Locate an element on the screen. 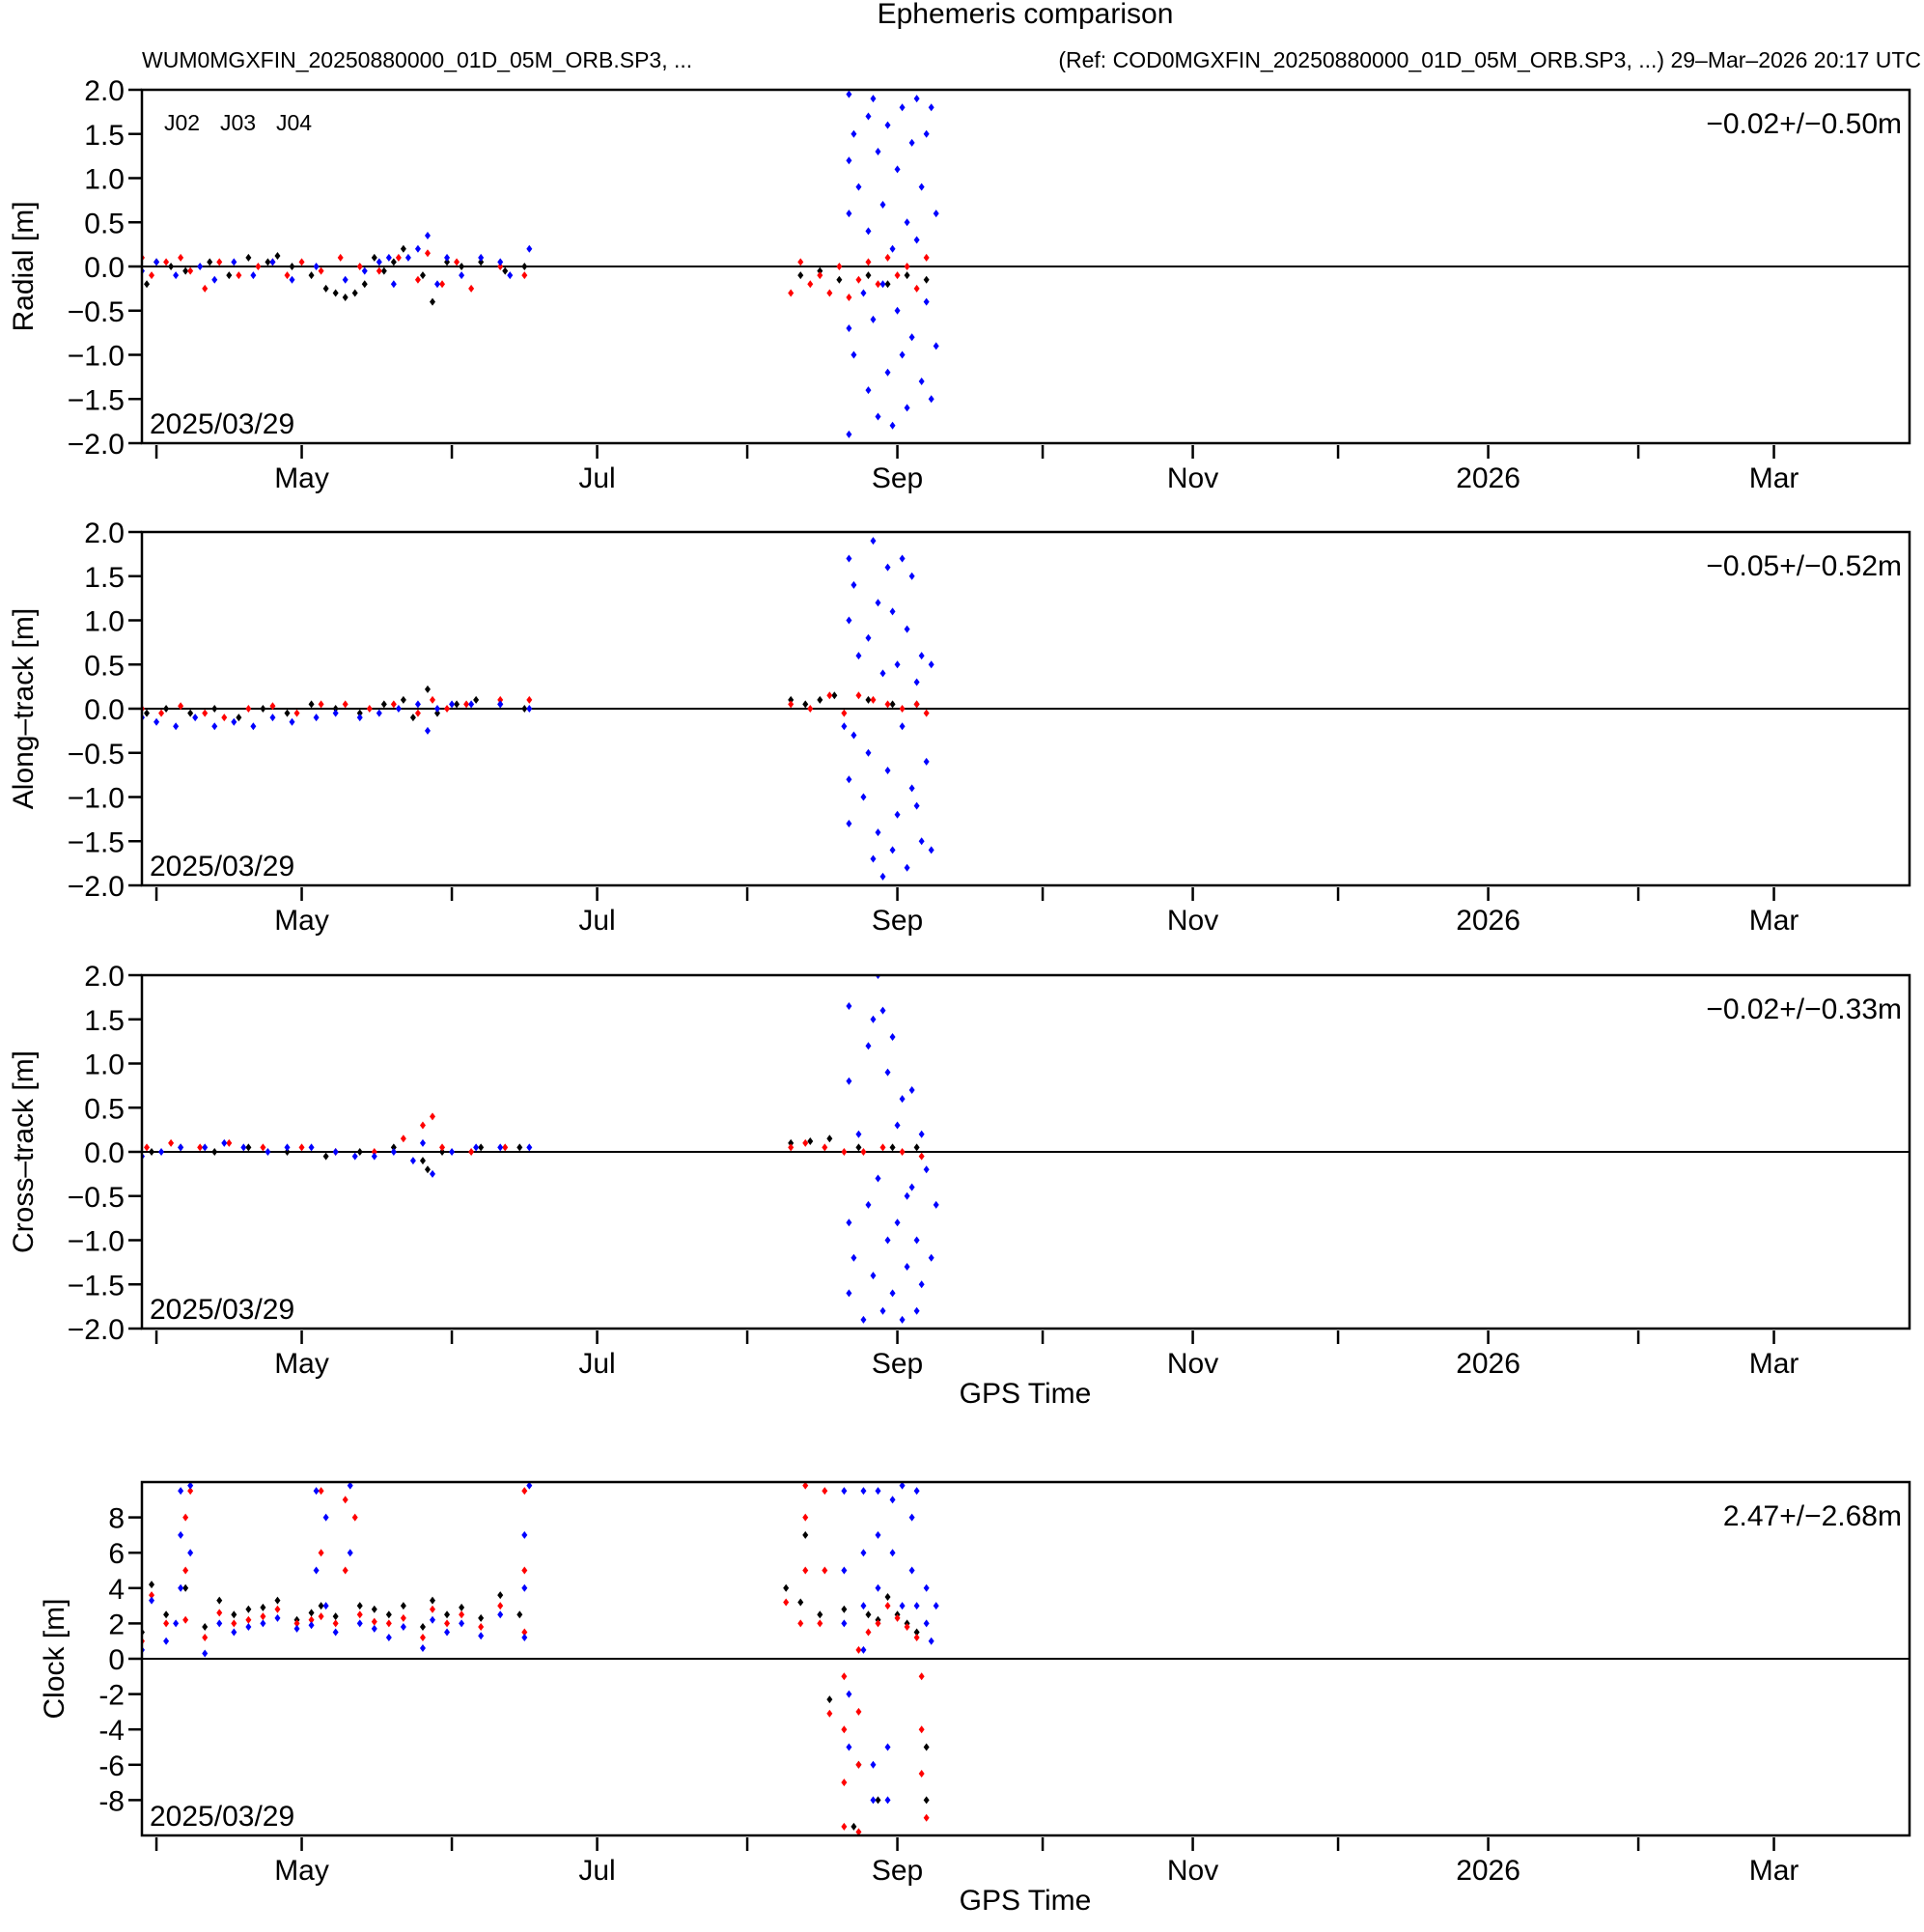 Image resolution: width=1924 pixels, height=1932 pixels. y-tick-label: 0.0 is located at coordinates (104, 710).